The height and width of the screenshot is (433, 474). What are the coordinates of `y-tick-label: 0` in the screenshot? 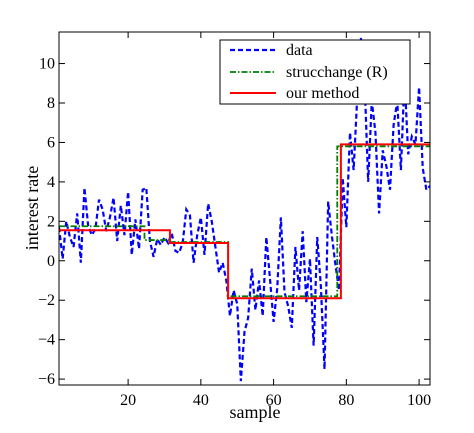 It's located at (51, 261).